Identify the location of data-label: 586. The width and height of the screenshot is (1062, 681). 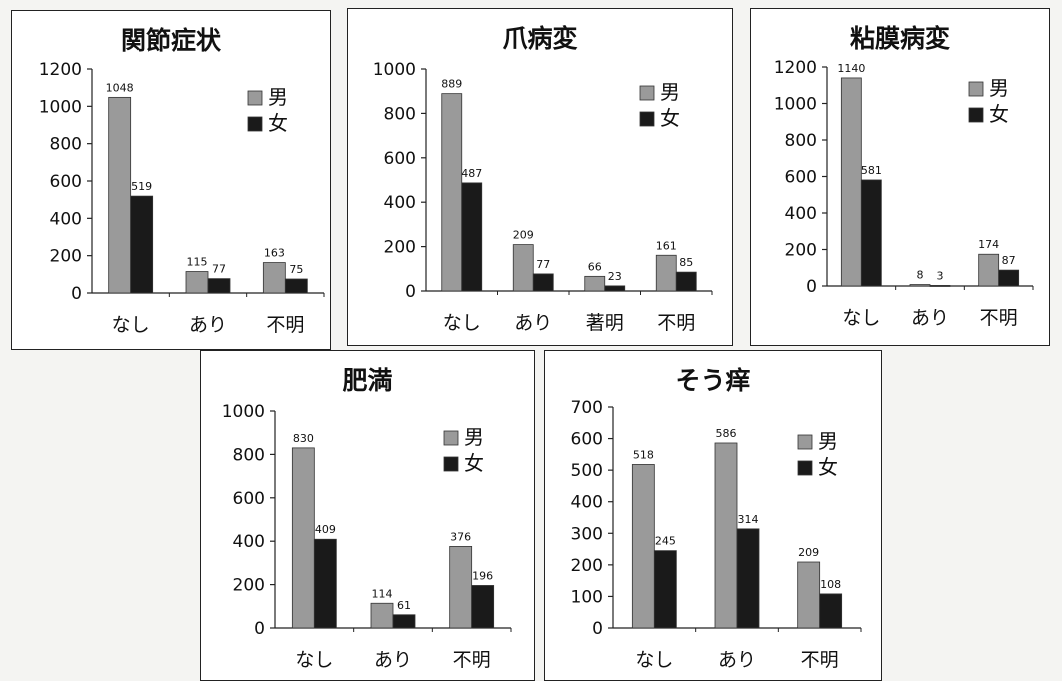
(726, 433).